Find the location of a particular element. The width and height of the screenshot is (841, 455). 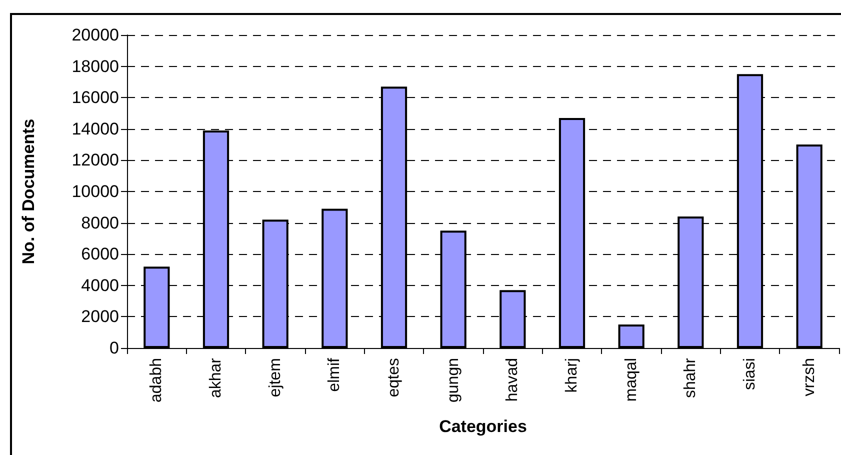

y-tick-label: 0 is located at coordinates (114, 348).